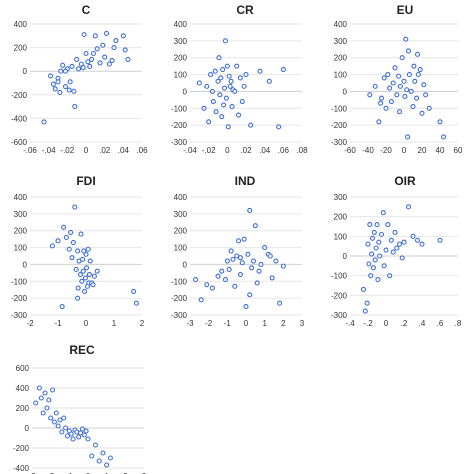 Image resolution: width=474 pixels, height=474 pixels. Describe the element at coordinates (458, 150) in the screenshot. I see `x-tick-label: 60` at that location.